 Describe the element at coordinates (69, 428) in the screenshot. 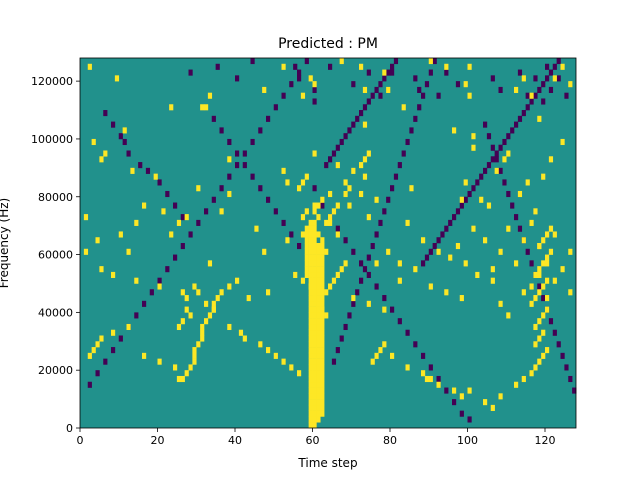

I see `y-tick-label: 0` at that location.